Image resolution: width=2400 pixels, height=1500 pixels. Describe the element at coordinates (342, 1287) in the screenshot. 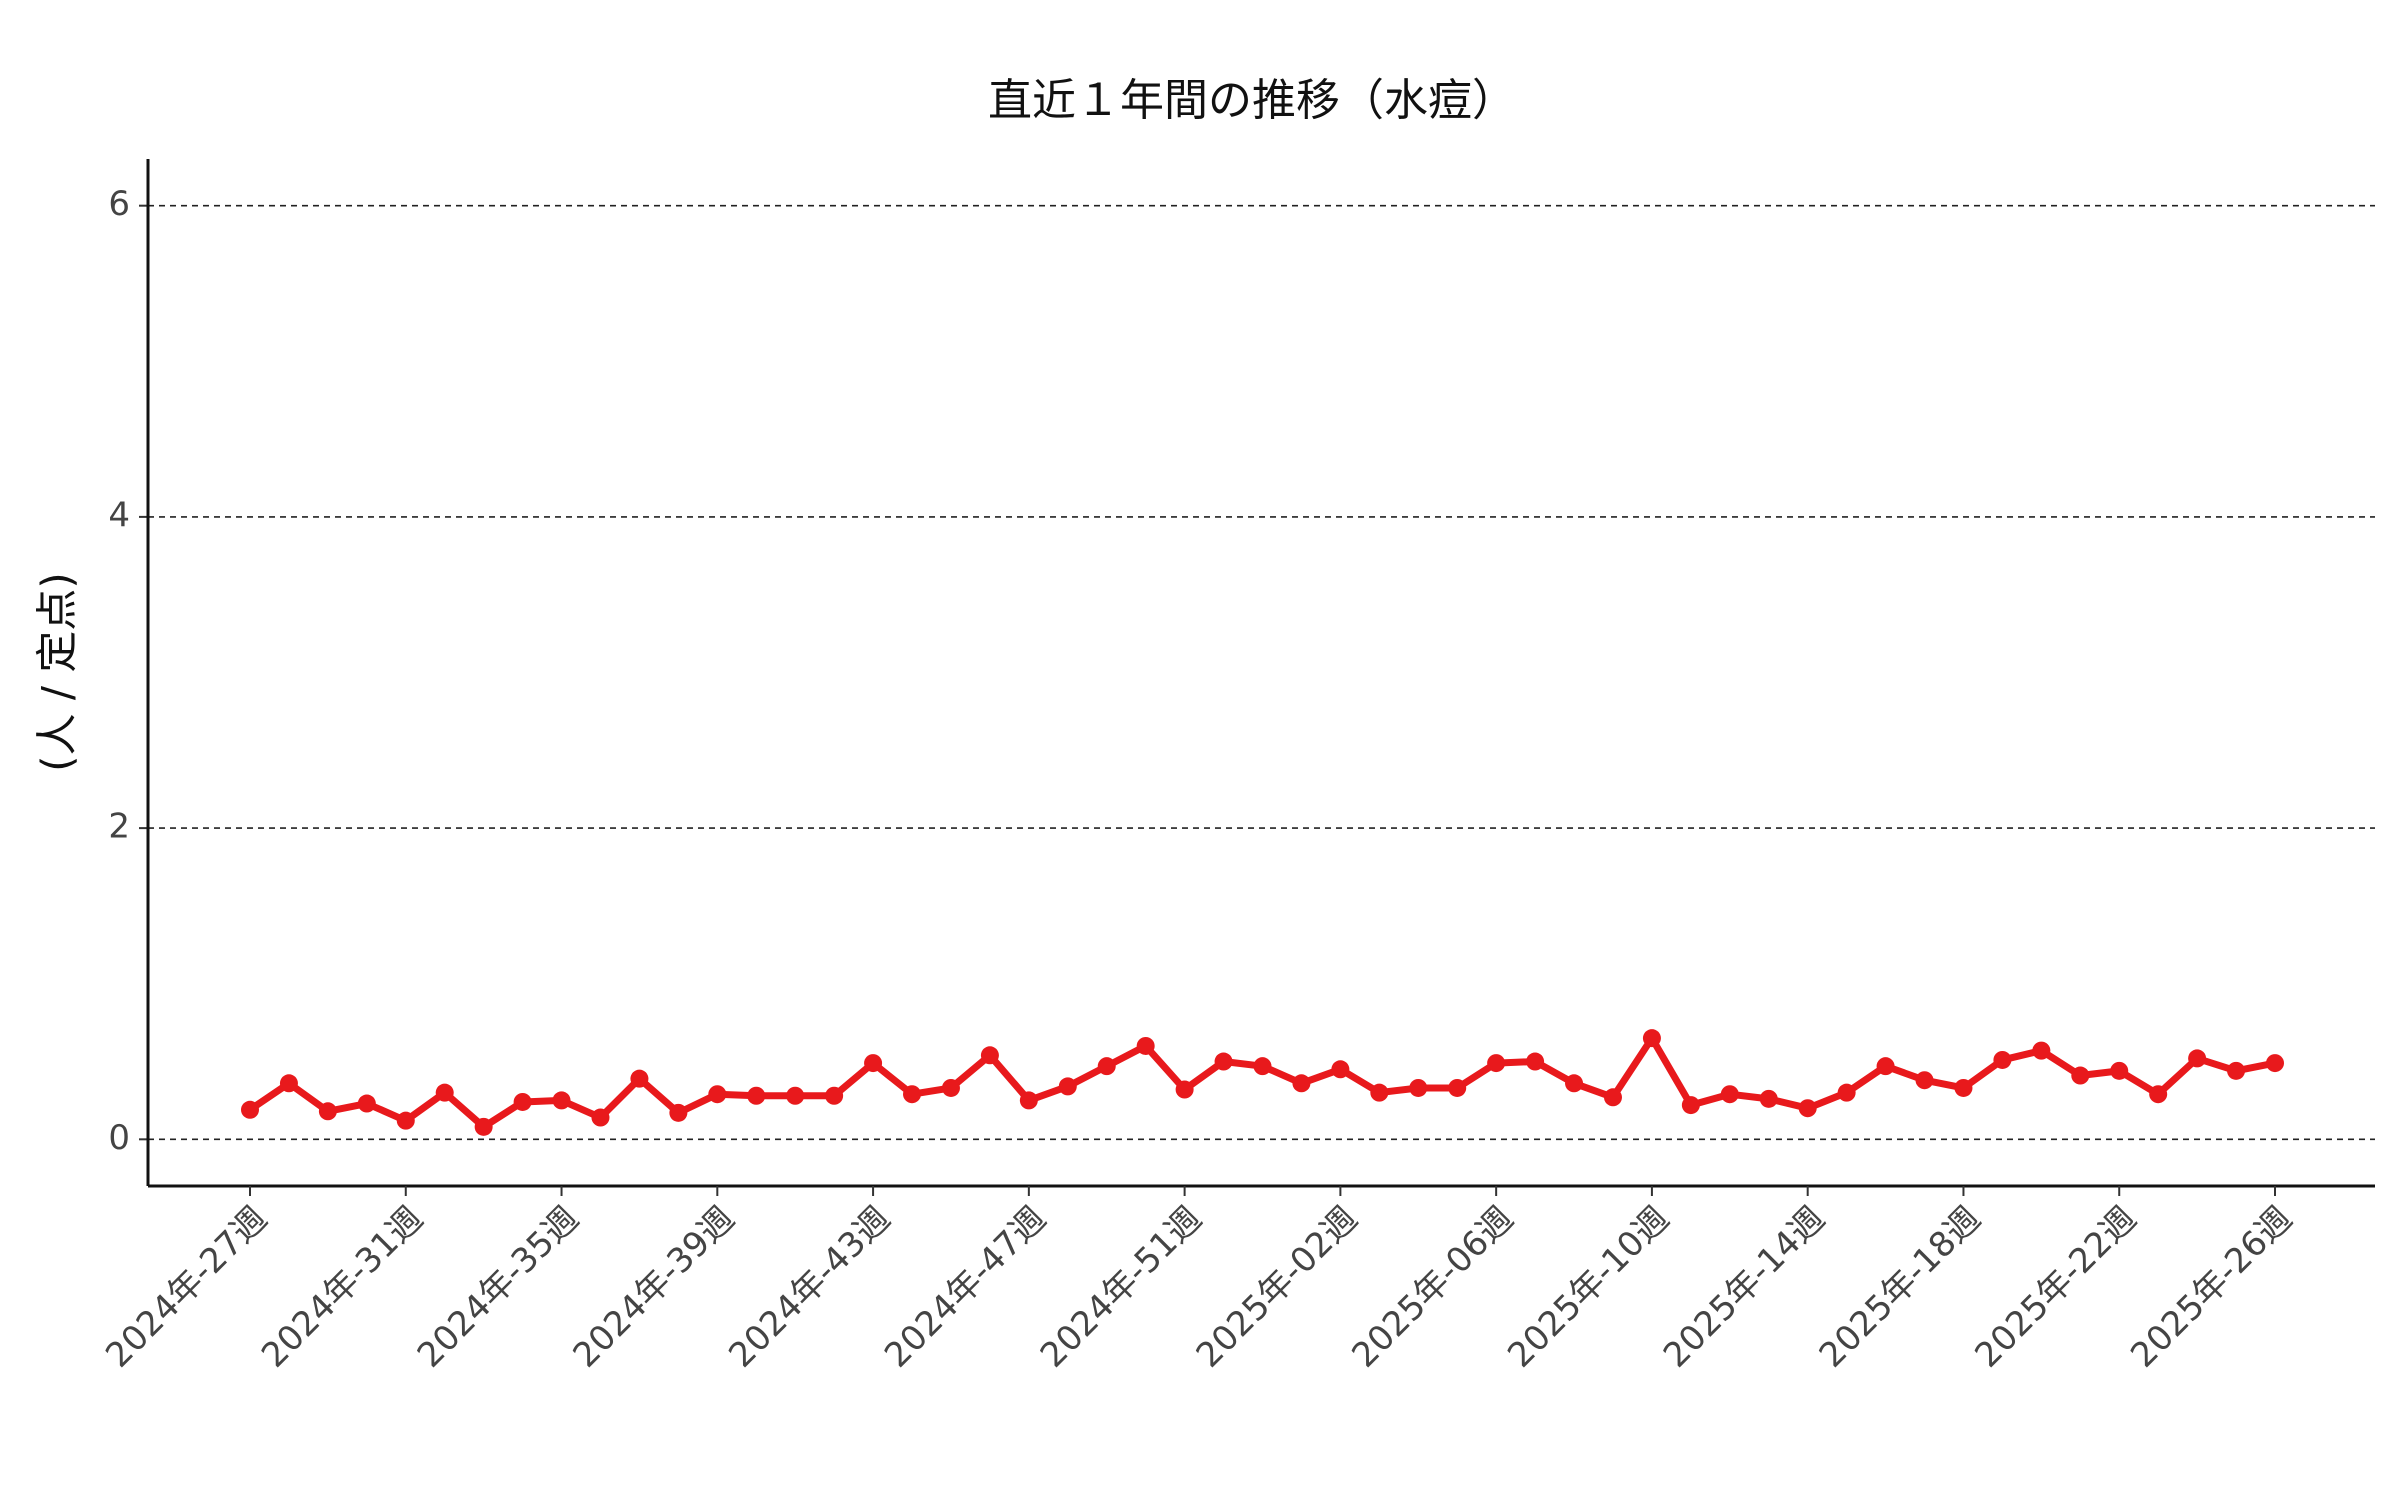

I see `x-tick-label: 2024年-31週` at that location.